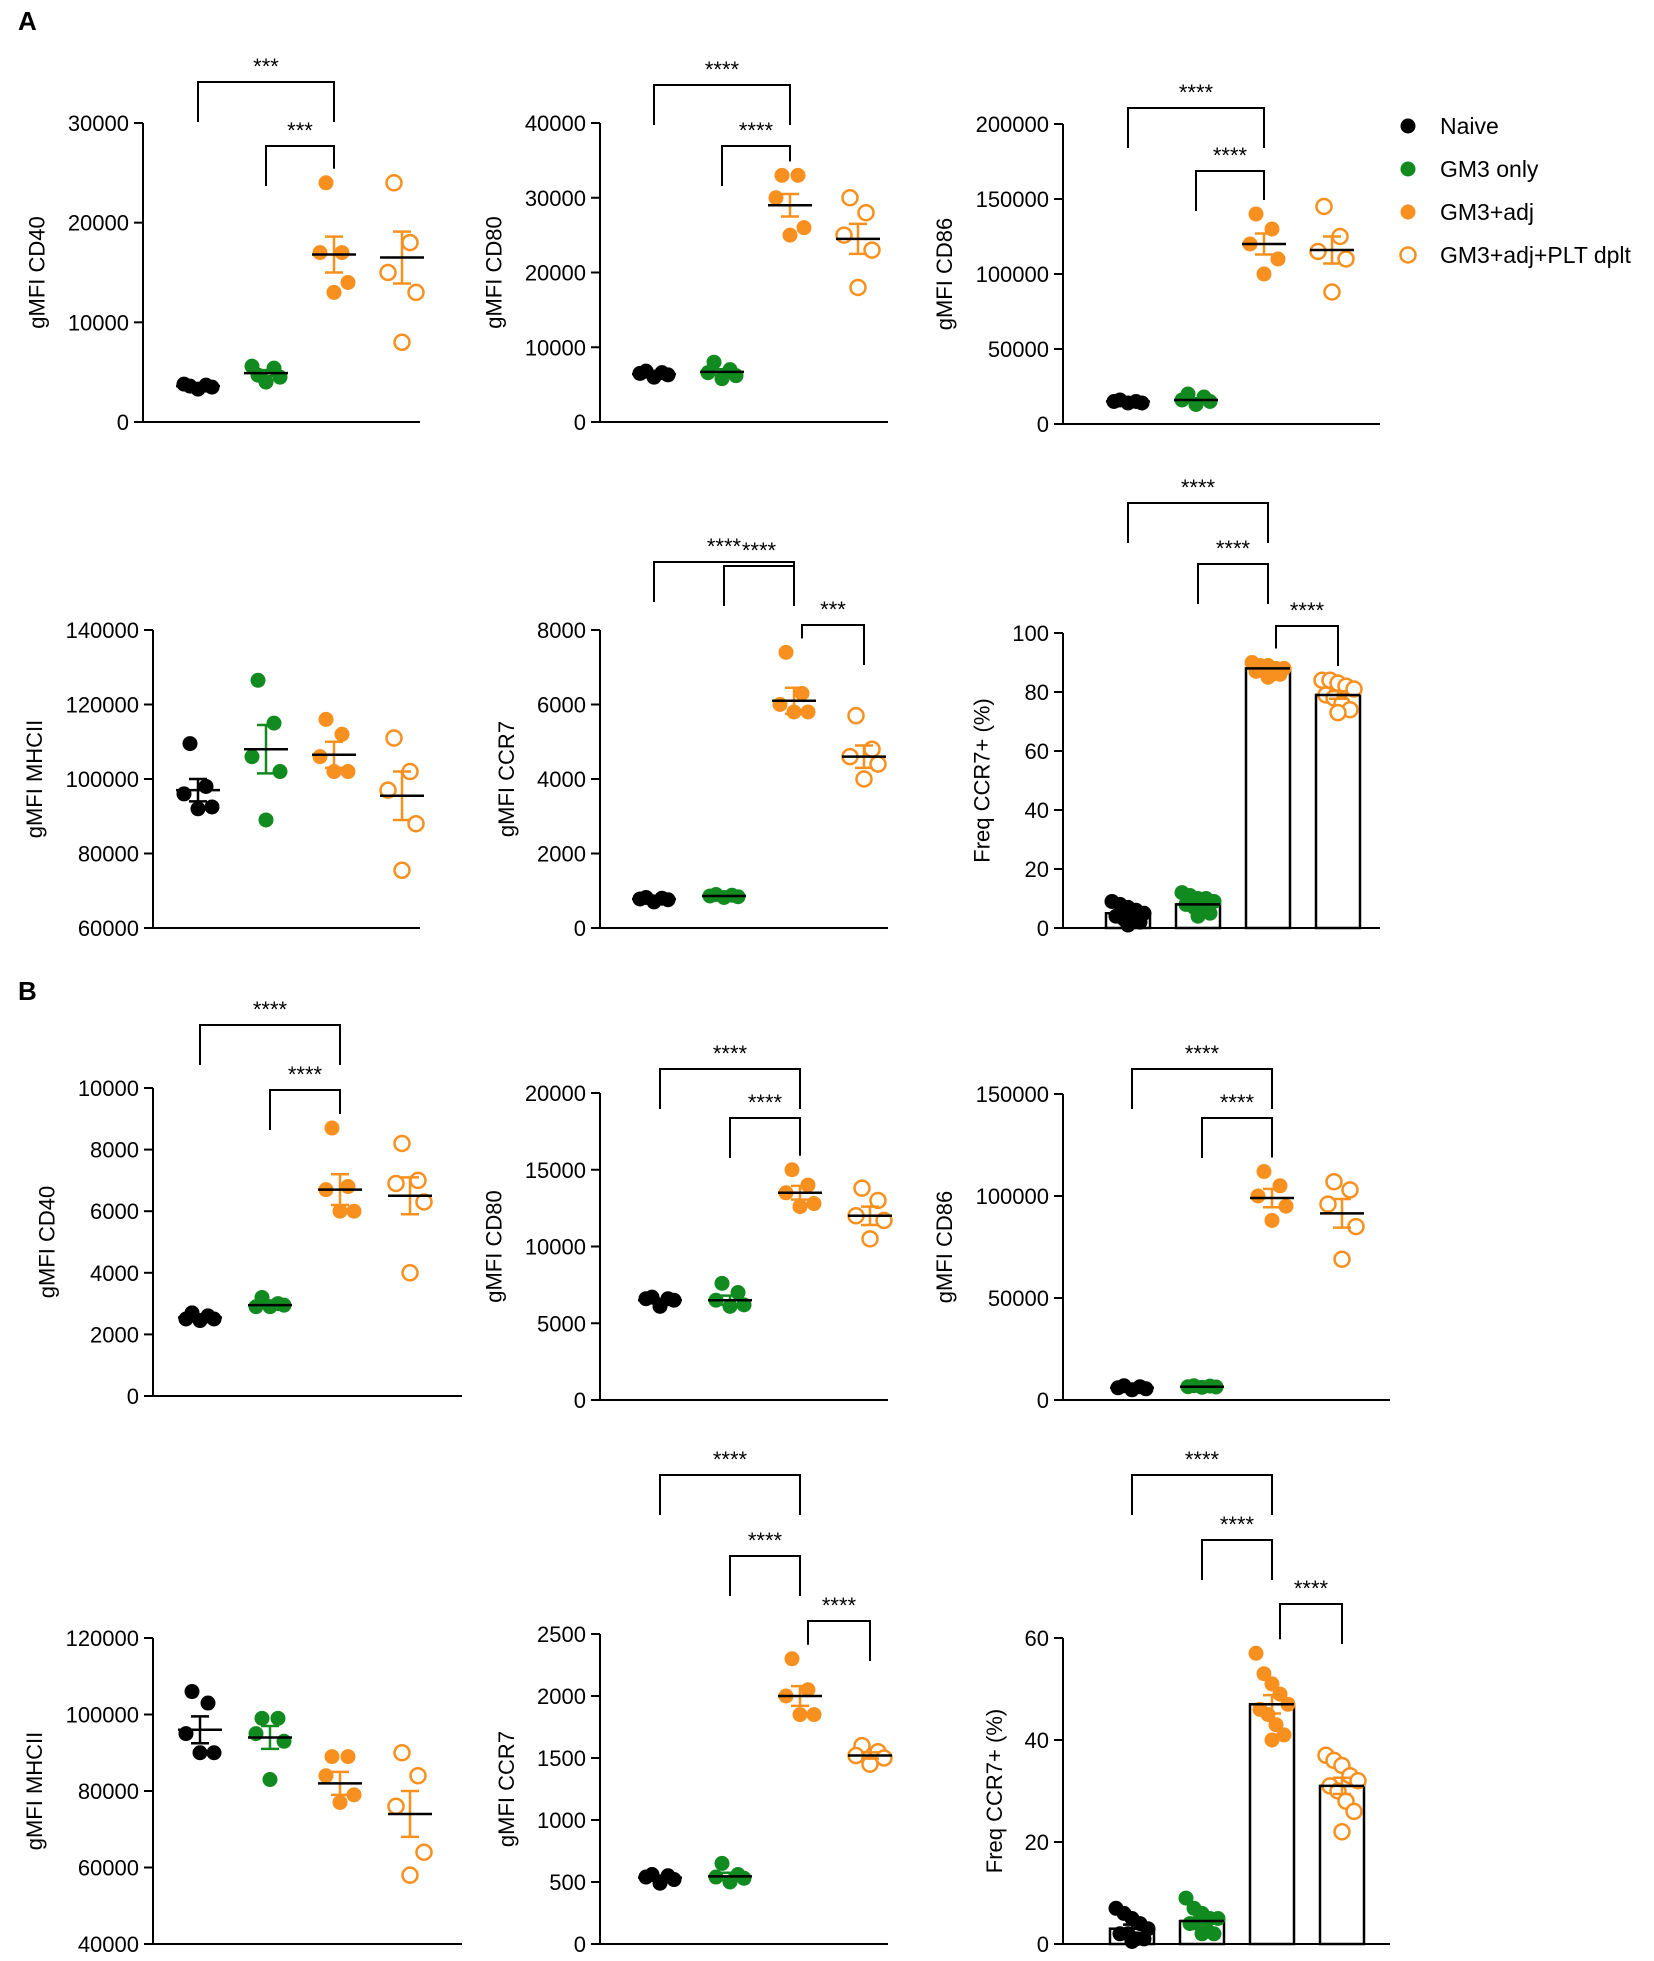 Image resolution: width=1654 pixels, height=1961 pixels. What do you see at coordinates (561, 1323) in the screenshot?
I see `y-tick-label: 5000` at bounding box center [561, 1323].